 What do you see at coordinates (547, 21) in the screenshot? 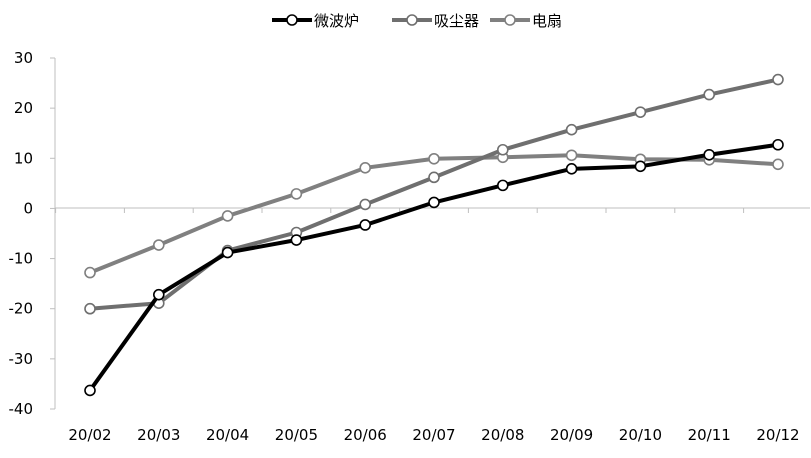
I see `legend-label: 电扇` at bounding box center [547, 21].